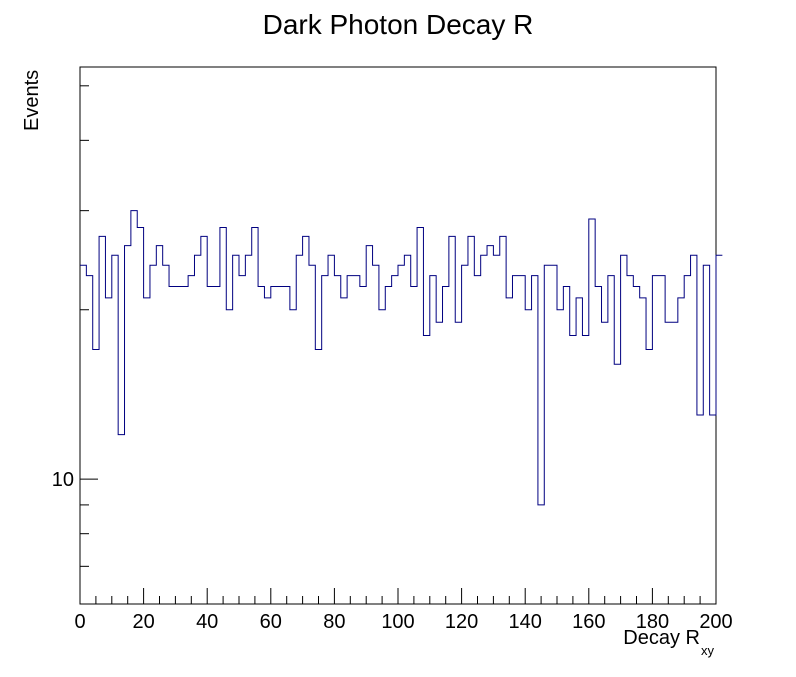 Image resolution: width=796 pixels, height=677 pixels. Describe the element at coordinates (652, 622) in the screenshot. I see `x-tick-label: 180` at that location.